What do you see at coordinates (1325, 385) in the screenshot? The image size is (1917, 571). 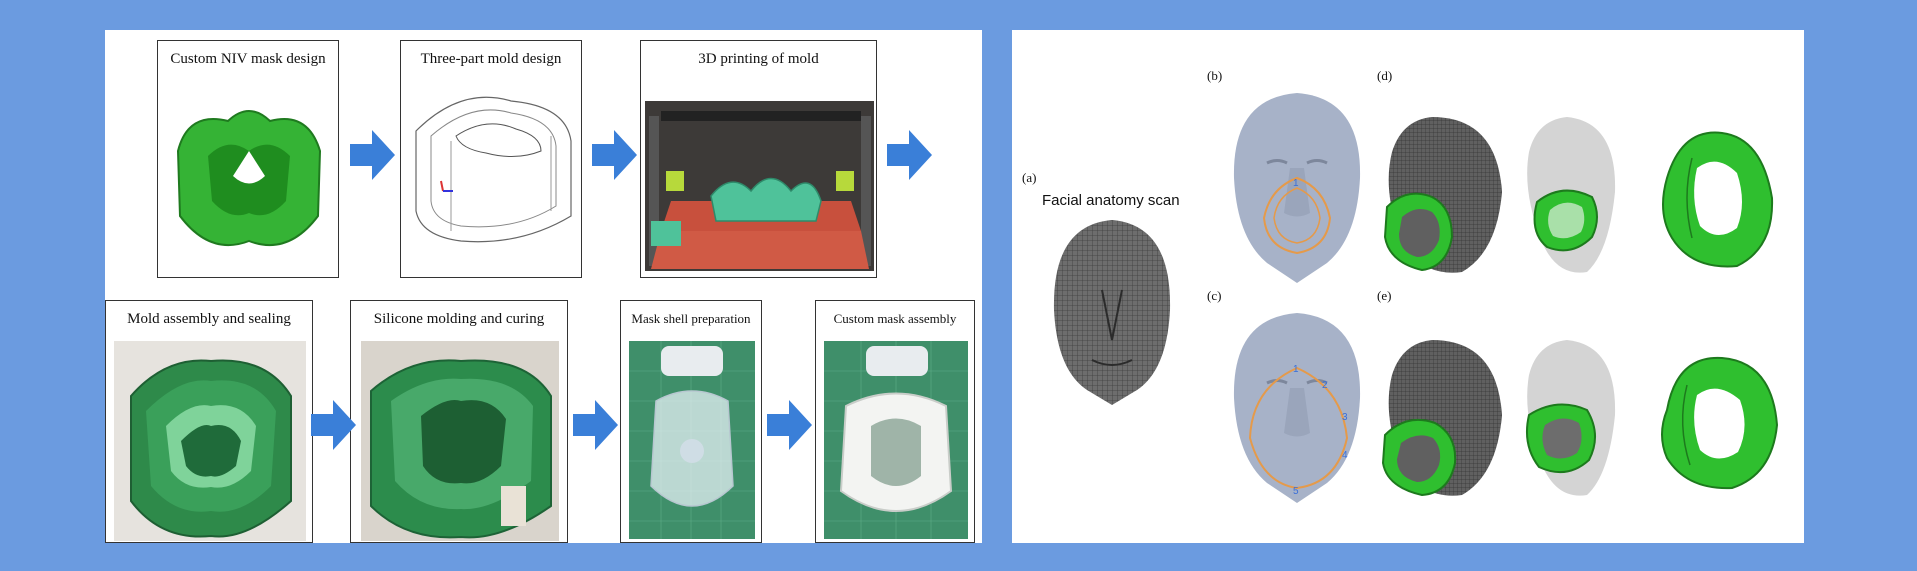 I see `point-label: 2` at bounding box center [1325, 385].